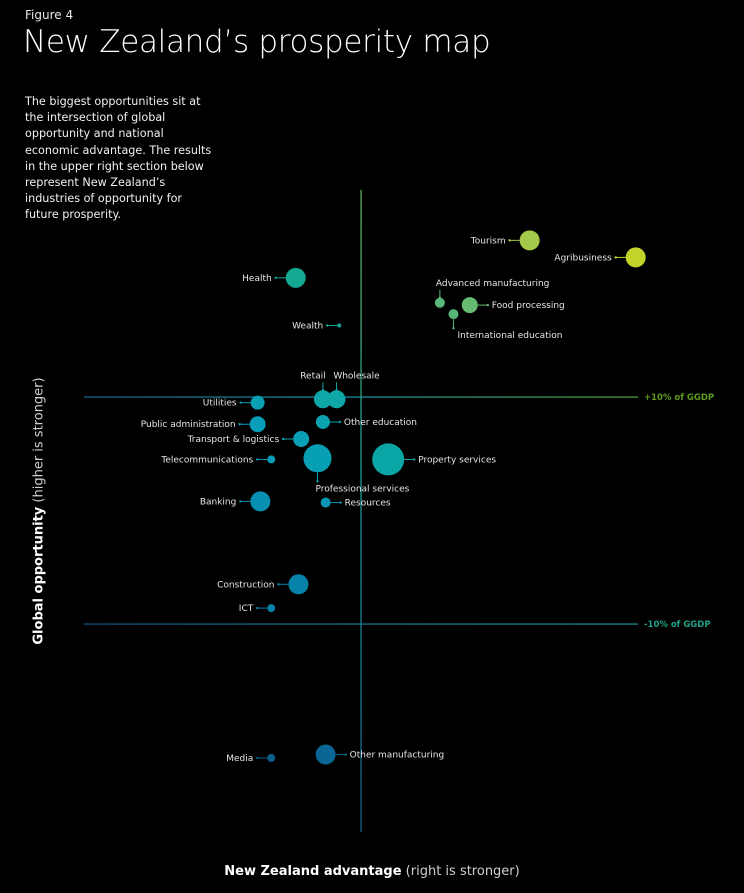 This screenshot has height=893, width=744. What do you see at coordinates (218, 502) in the screenshot?
I see `point-label: Banking` at bounding box center [218, 502].